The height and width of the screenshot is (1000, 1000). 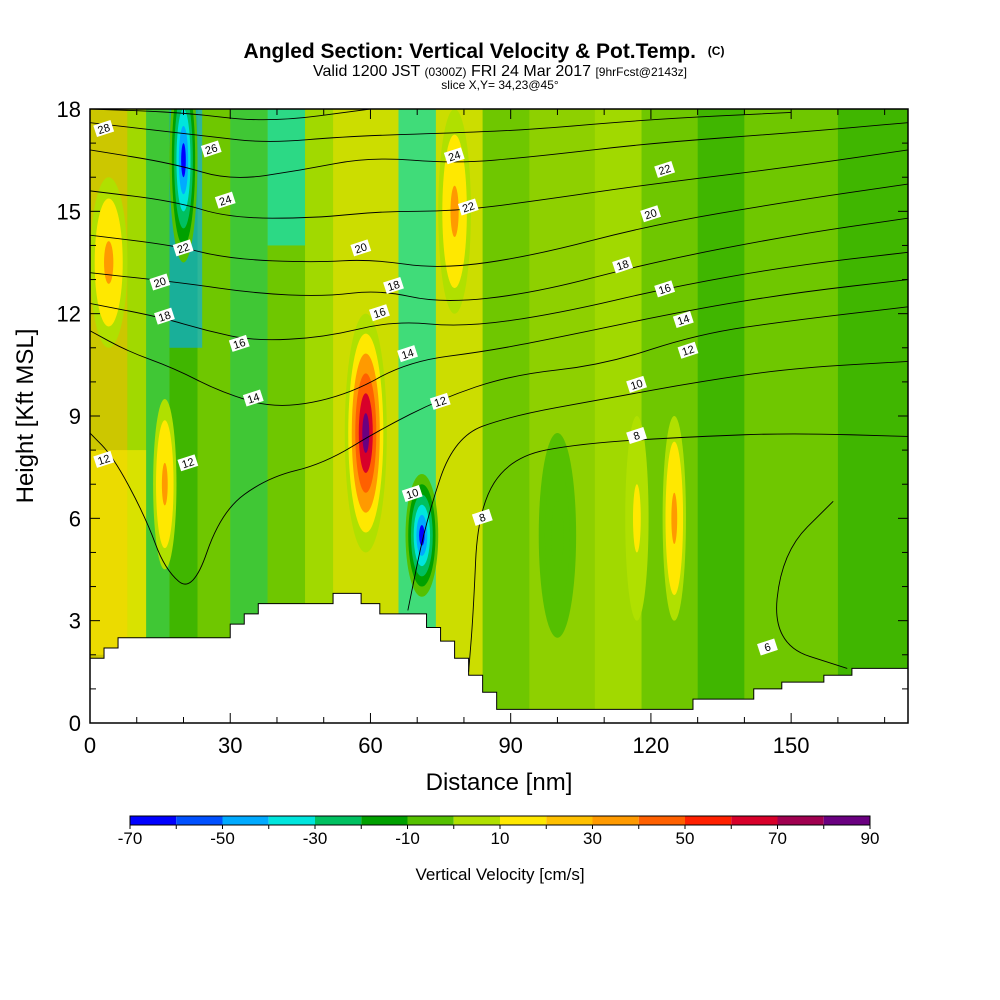 I want to click on colorbar: -70 -50 -30 -10 10 30 50 70 90, so click(x=498, y=831).